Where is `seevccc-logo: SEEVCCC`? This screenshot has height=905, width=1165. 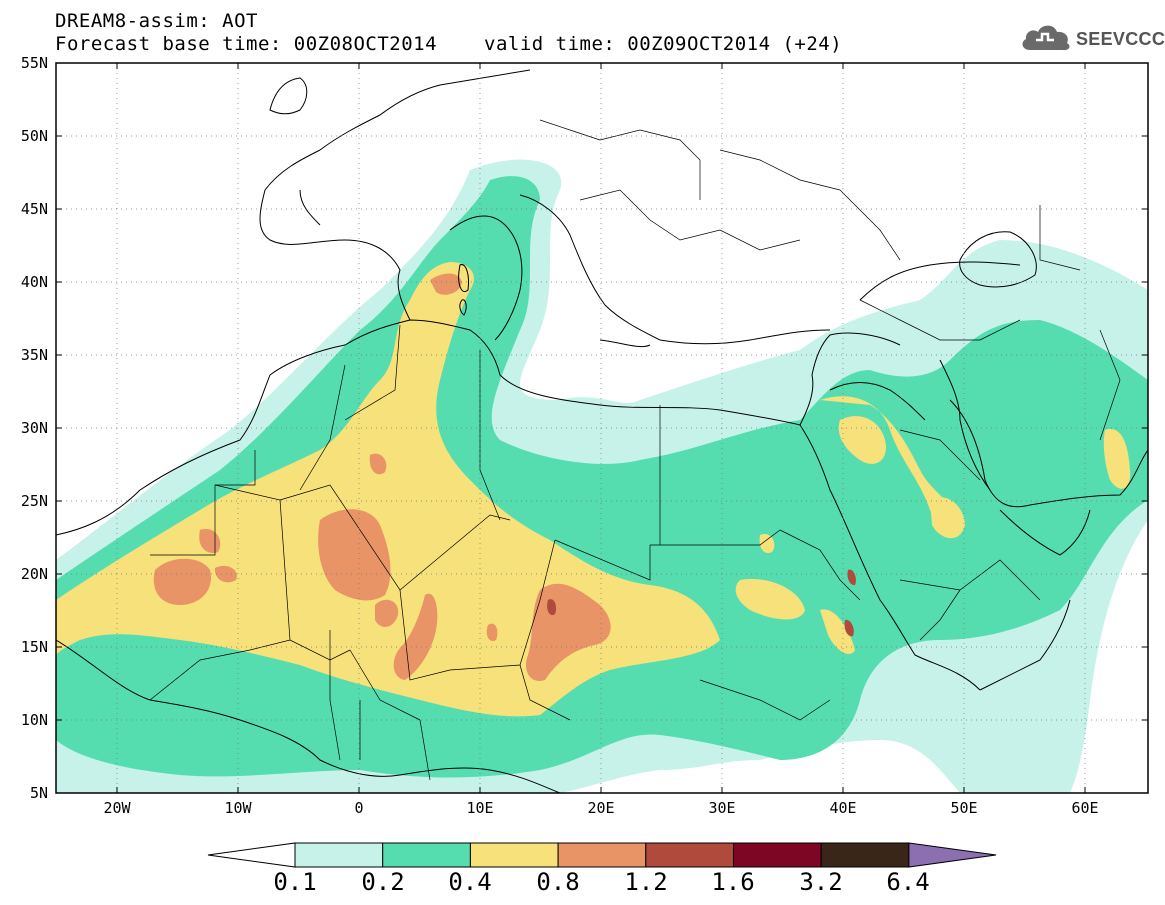
seevccc-logo: SEEVCCC is located at coordinates (1091, 37).